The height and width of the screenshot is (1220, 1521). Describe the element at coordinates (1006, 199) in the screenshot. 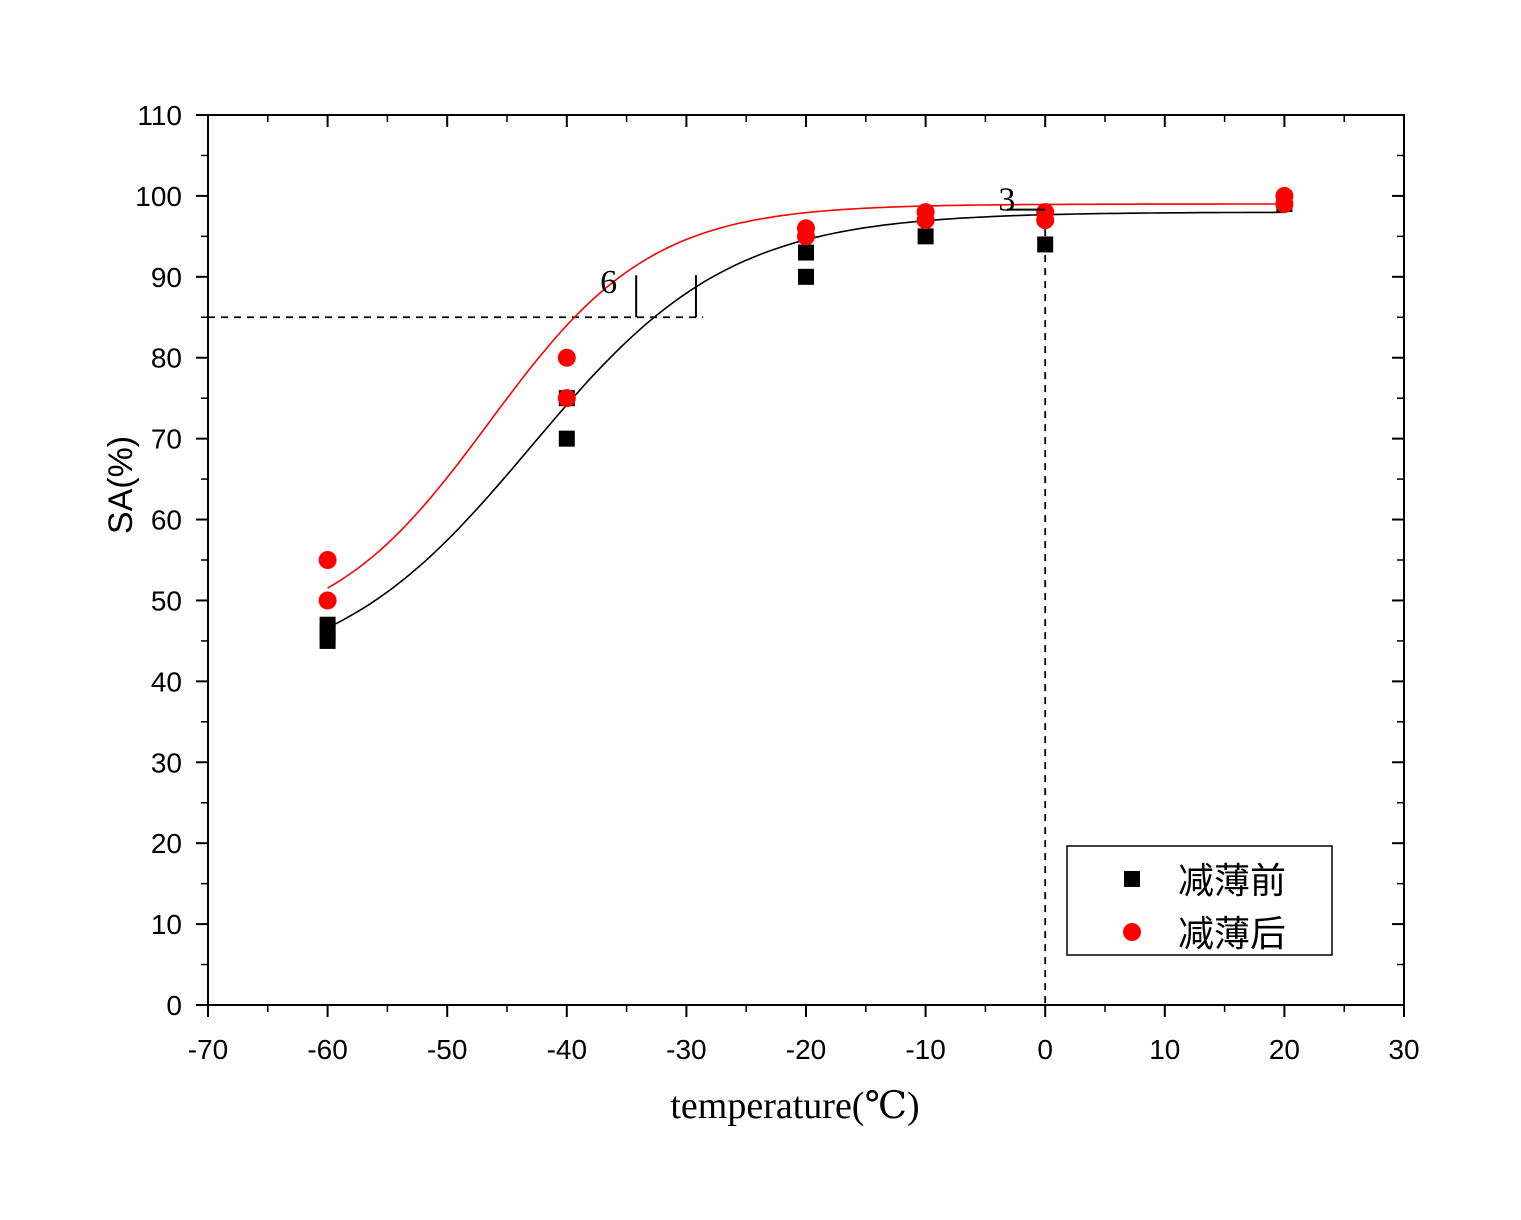

I see `annotation-label: 3` at that location.